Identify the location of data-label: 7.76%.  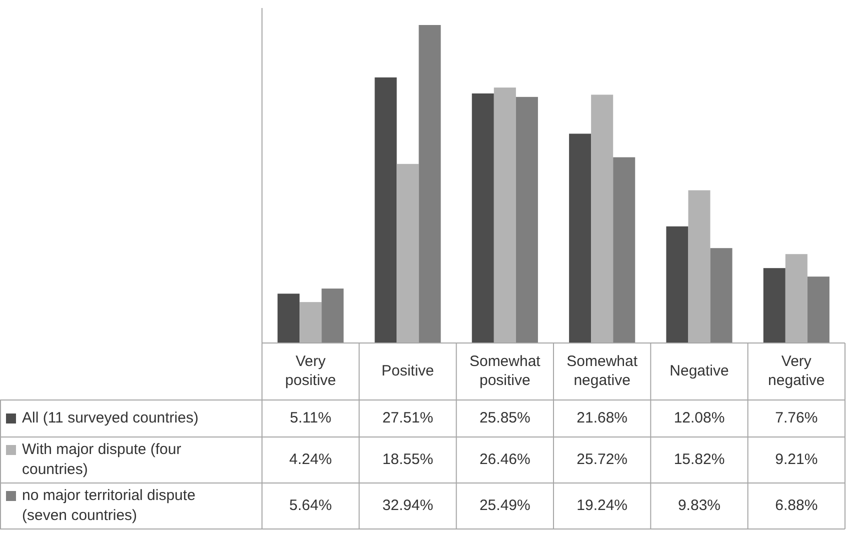
(796, 417).